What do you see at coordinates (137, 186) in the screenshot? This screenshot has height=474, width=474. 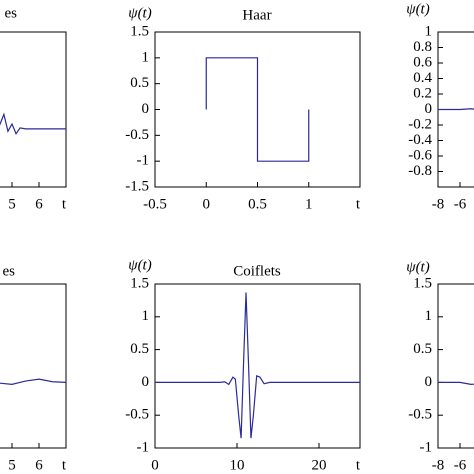 I see `y-tick-label: -1.5` at bounding box center [137, 186].